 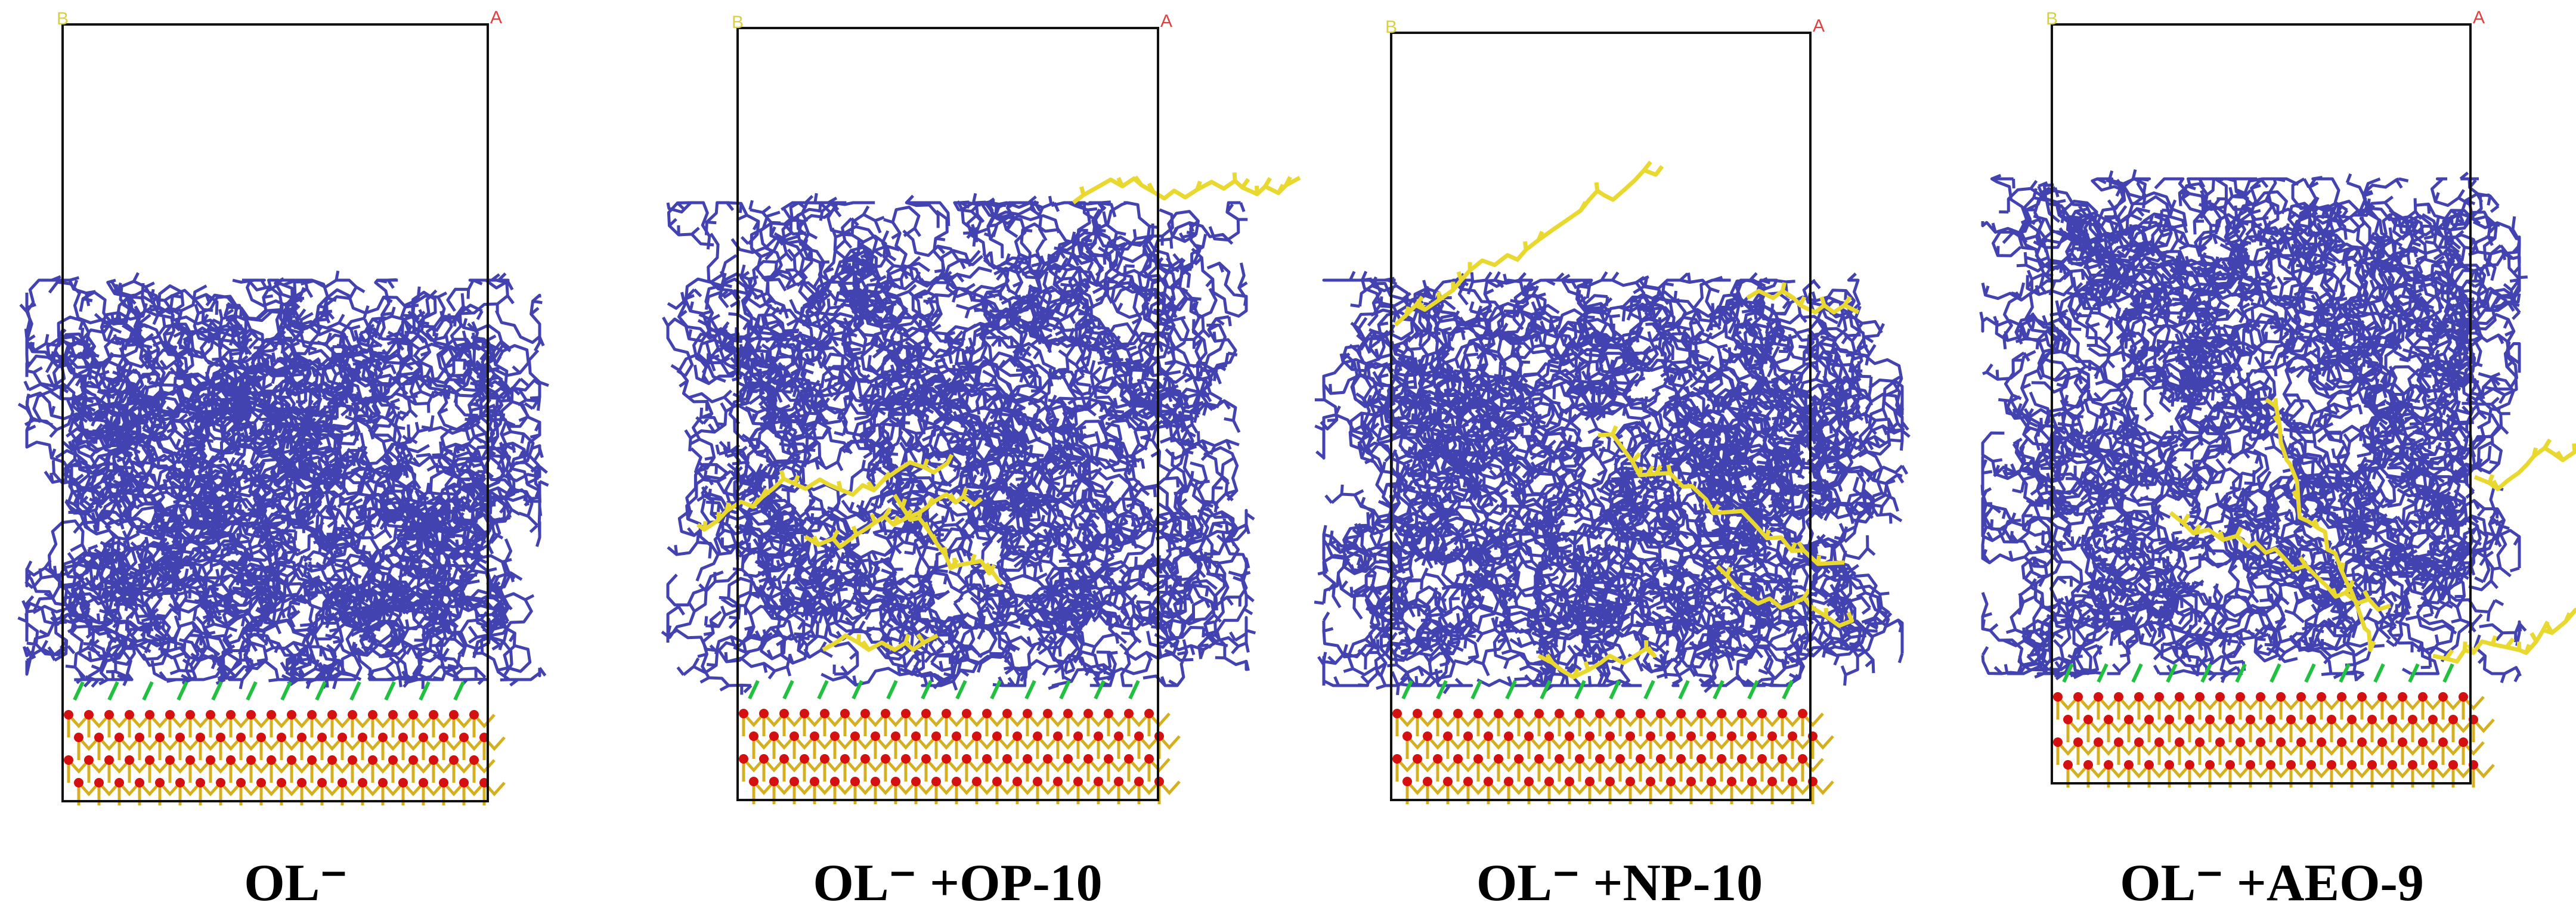 I want to click on panel-caption: OL⁻ +OP-10, so click(x=958, y=883).